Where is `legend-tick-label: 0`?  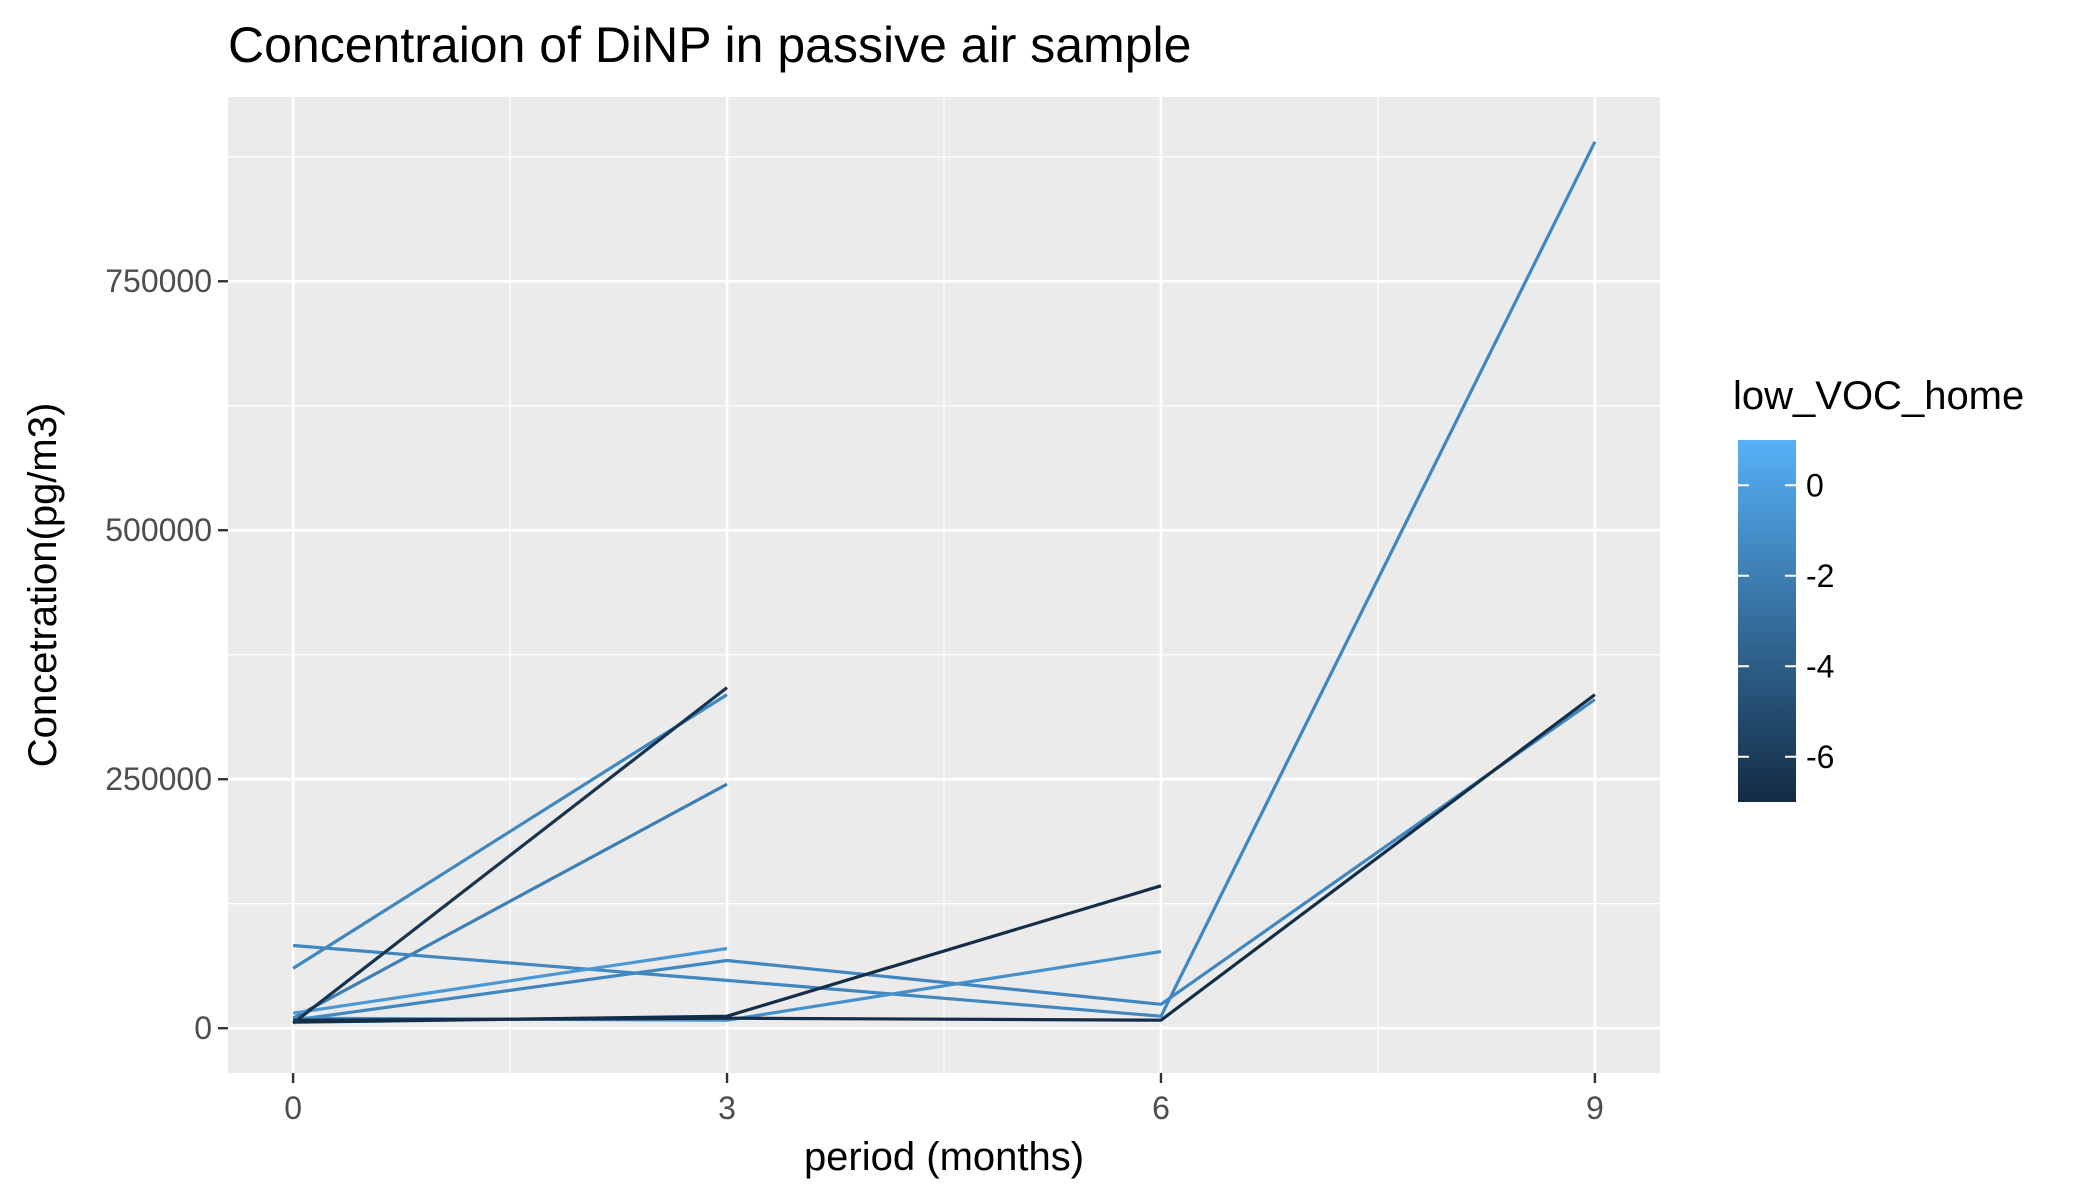
legend-tick-label: 0 is located at coordinates (1815, 485).